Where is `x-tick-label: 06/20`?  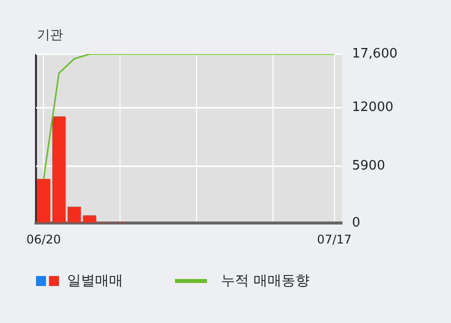 x-tick-label: 06/20 is located at coordinates (43, 239).